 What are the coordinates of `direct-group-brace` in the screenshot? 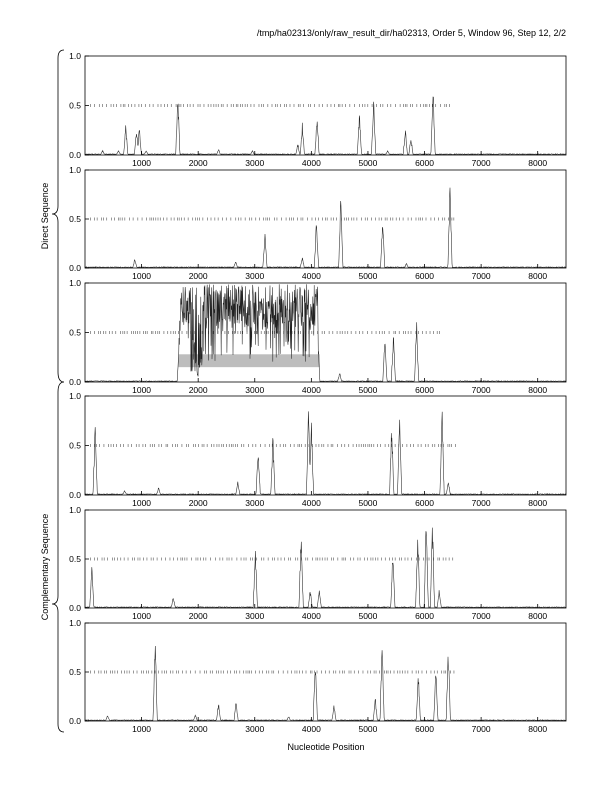 It's located at (58, 216).